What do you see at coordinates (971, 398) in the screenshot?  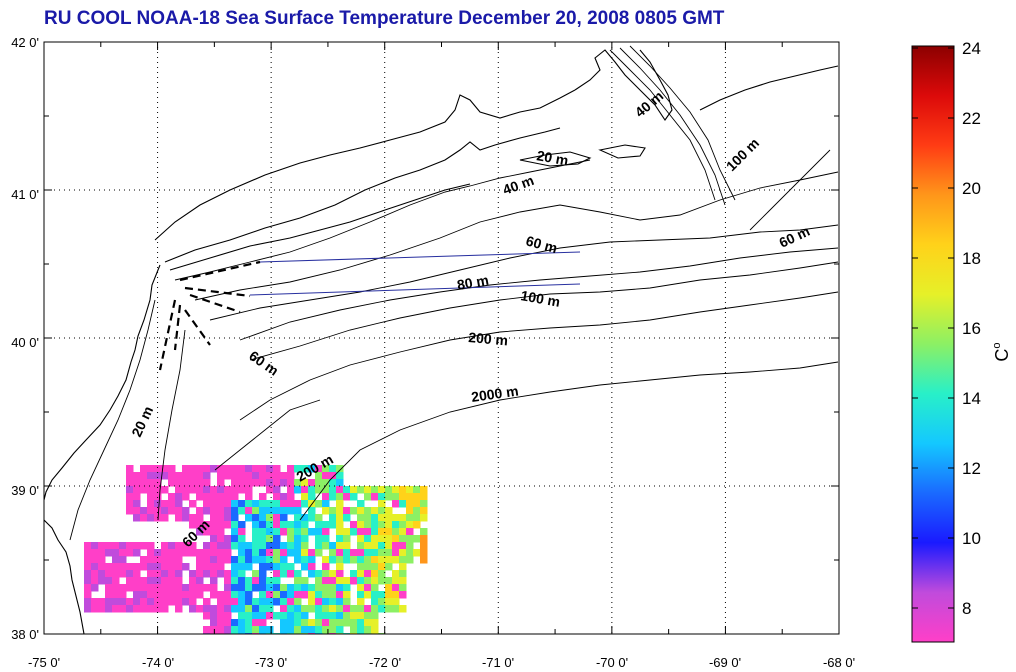 I see `colorbar-tick-label: 14` at bounding box center [971, 398].